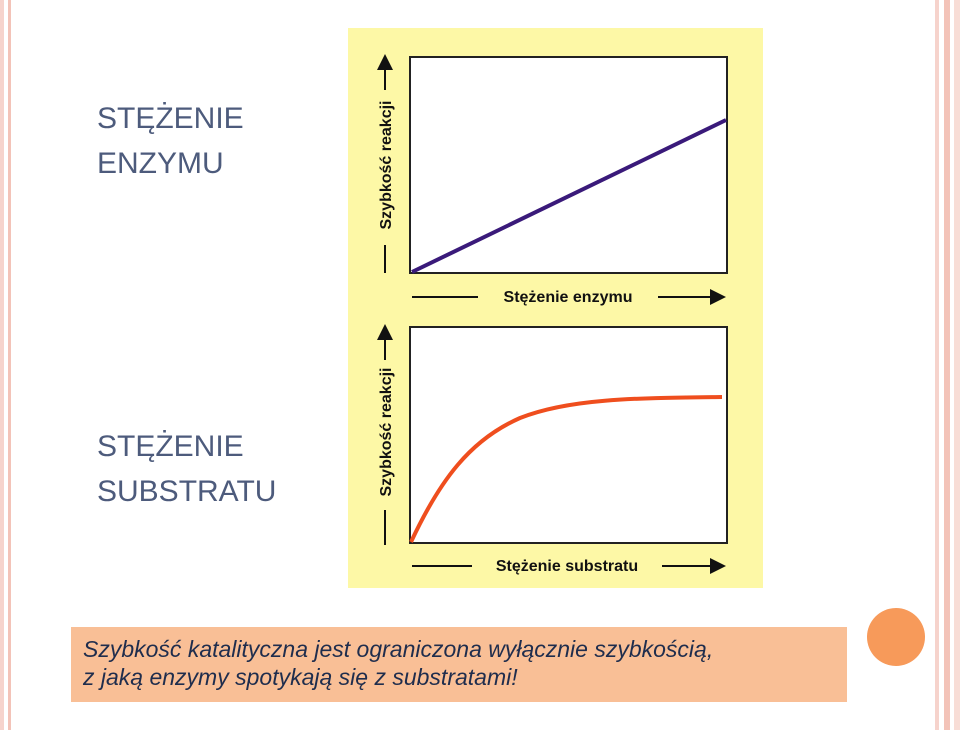  What do you see at coordinates (568, 297) in the screenshot?
I see `x-axis-label: Stężenie enzymu` at bounding box center [568, 297].